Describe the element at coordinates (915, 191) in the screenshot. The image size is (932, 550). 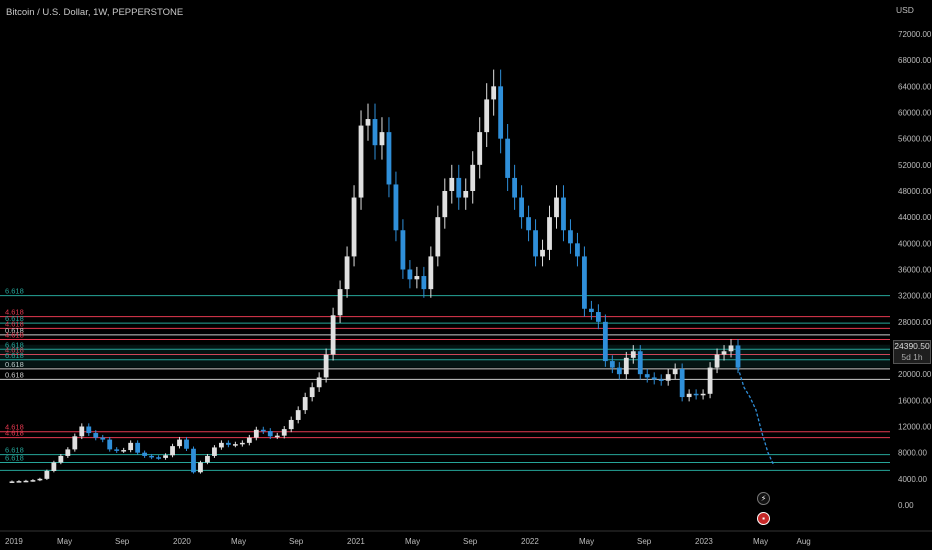
I see `price-tick-label: 48000.00` at that location.